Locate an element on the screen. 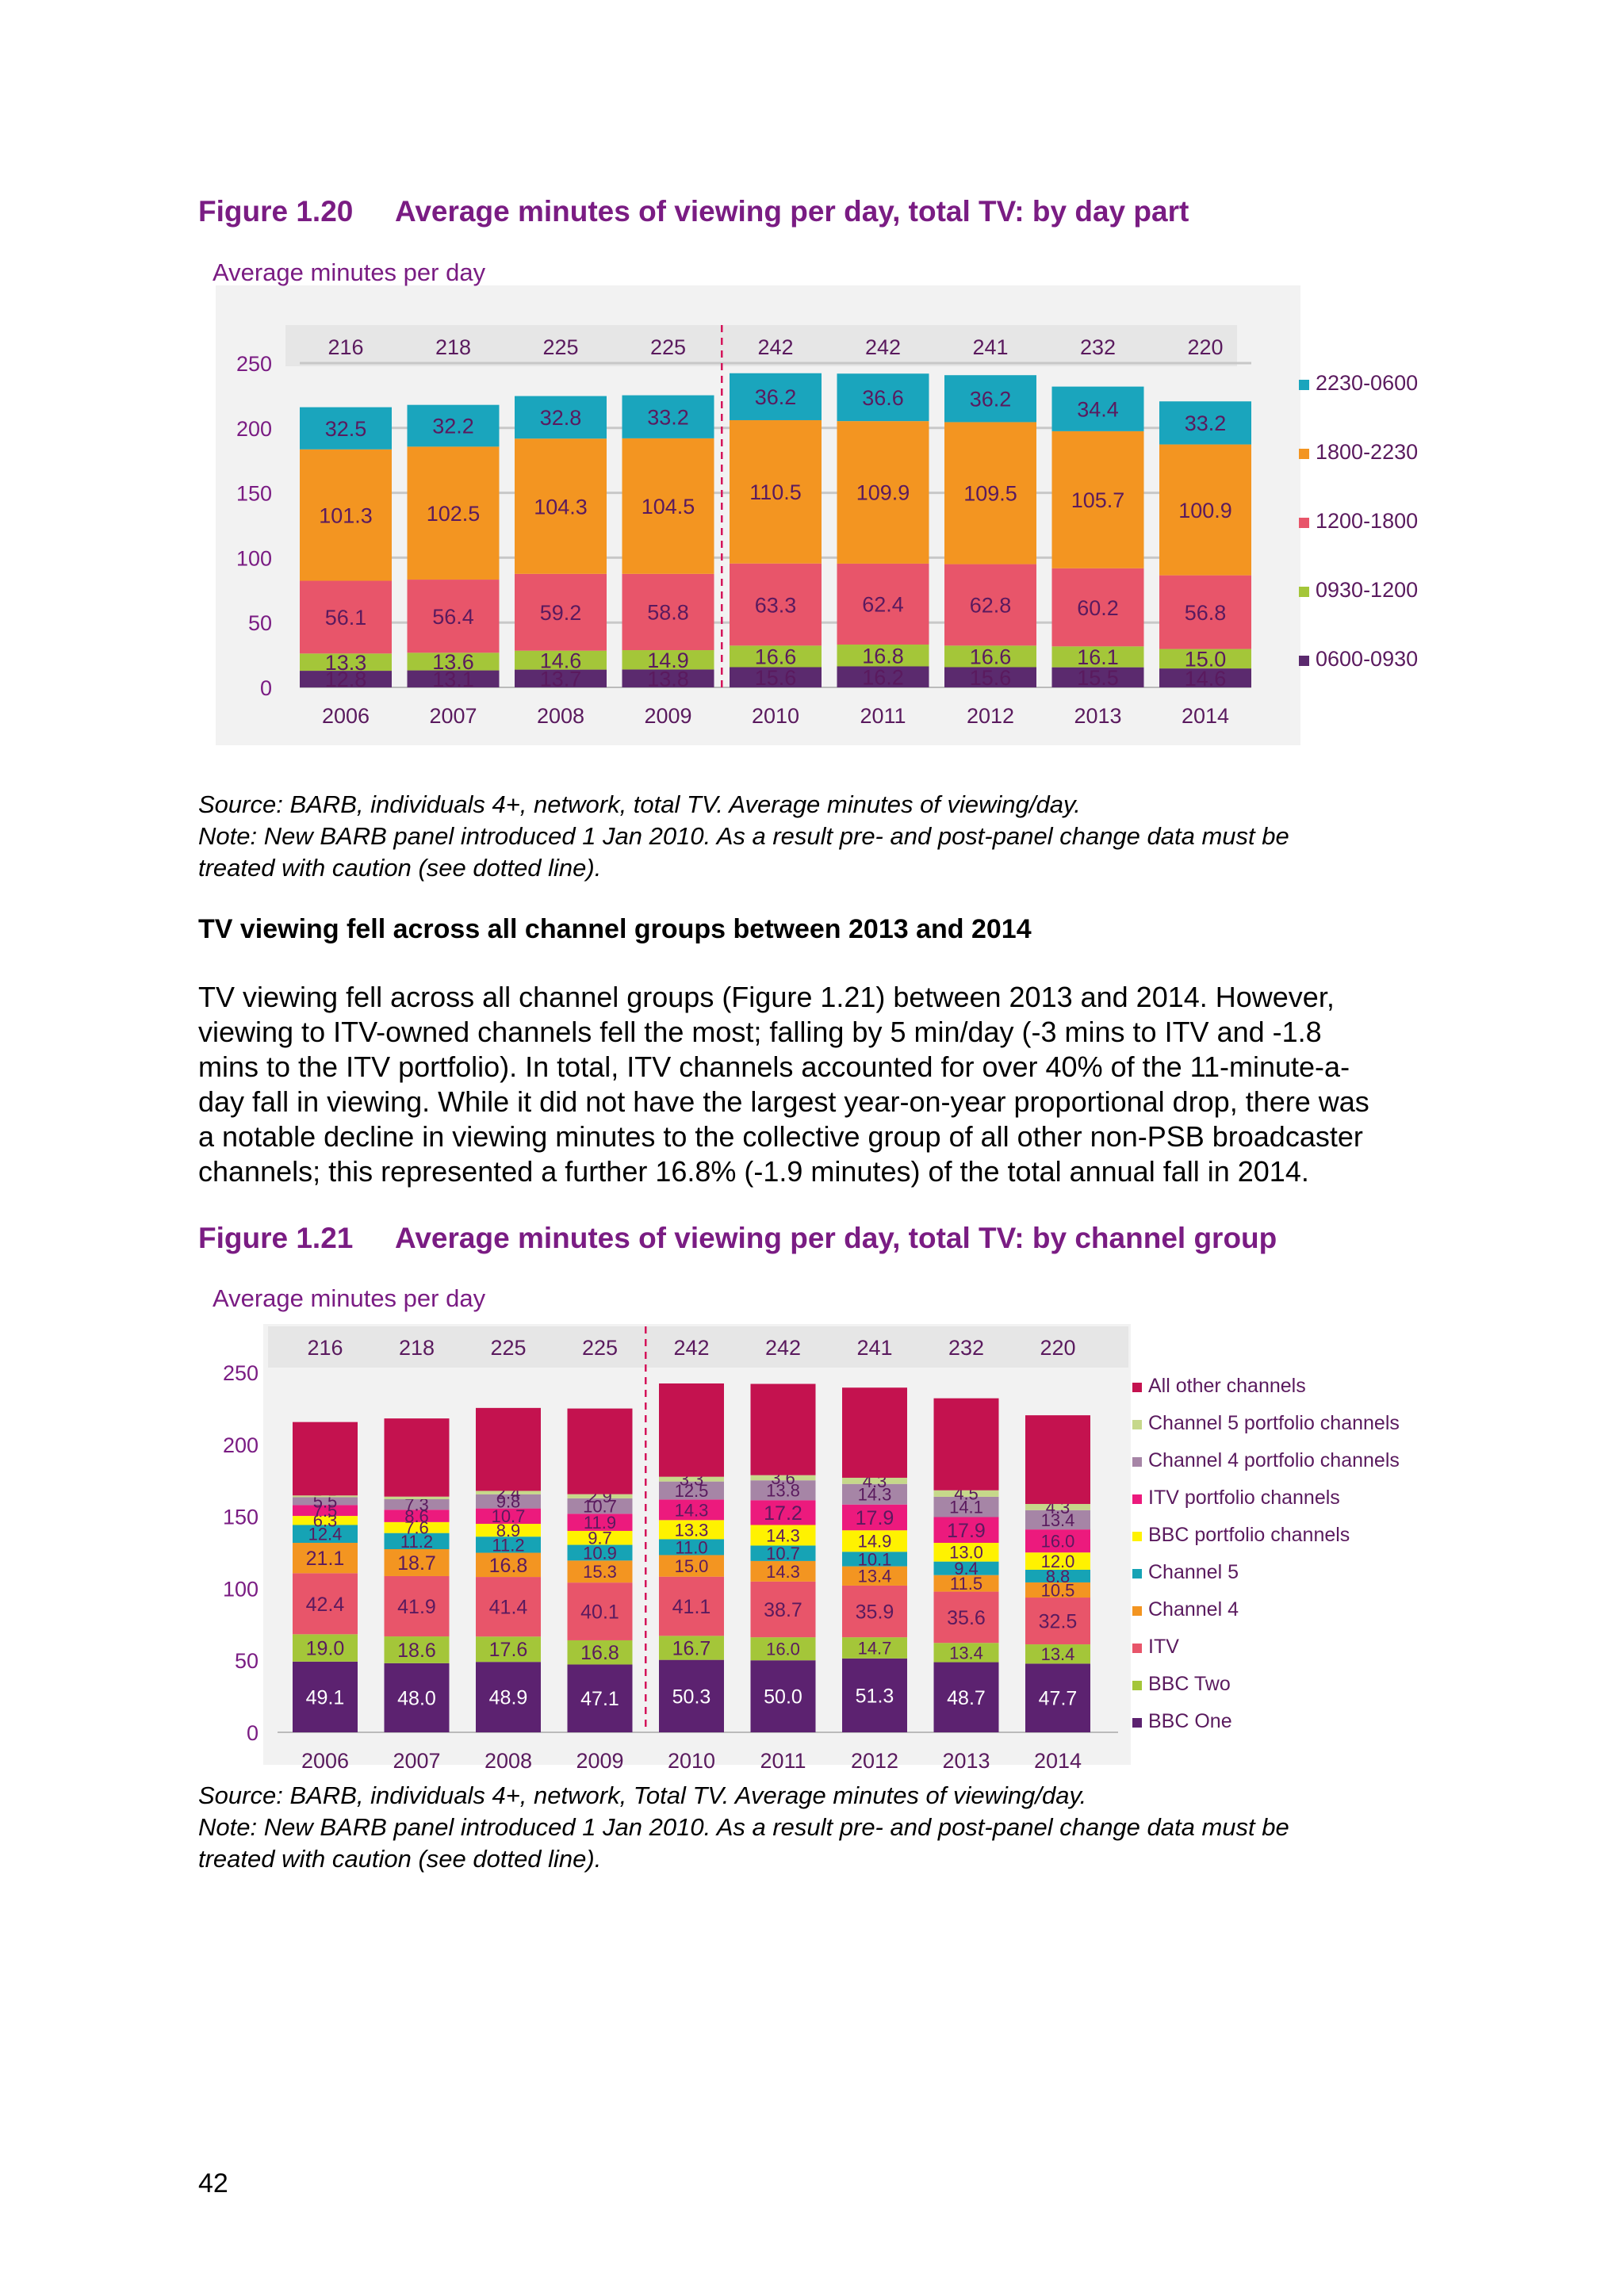 Image resolution: width=1624 pixels, height=2296 pixels. legend-entry: 1200-1800 is located at coordinates (1367, 521).